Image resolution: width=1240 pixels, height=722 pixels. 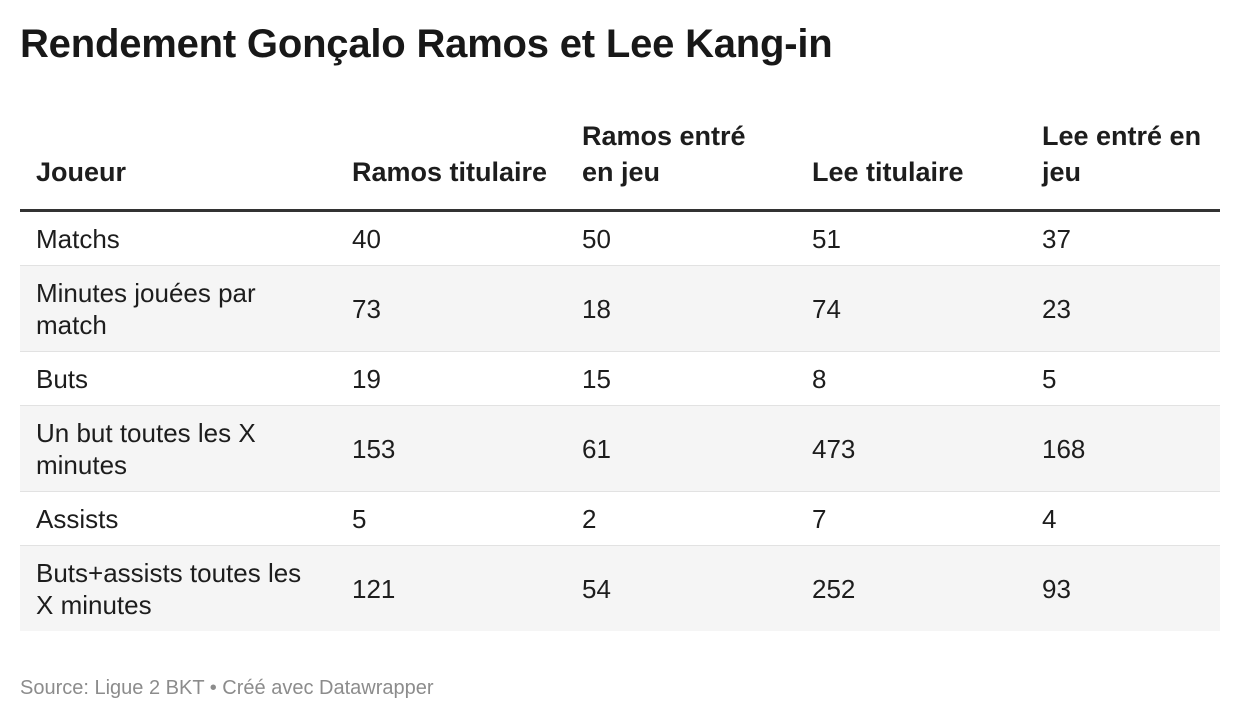 What do you see at coordinates (451, 238) in the screenshot?
I see `table-cell: 40` at bounding box center [451, 238].